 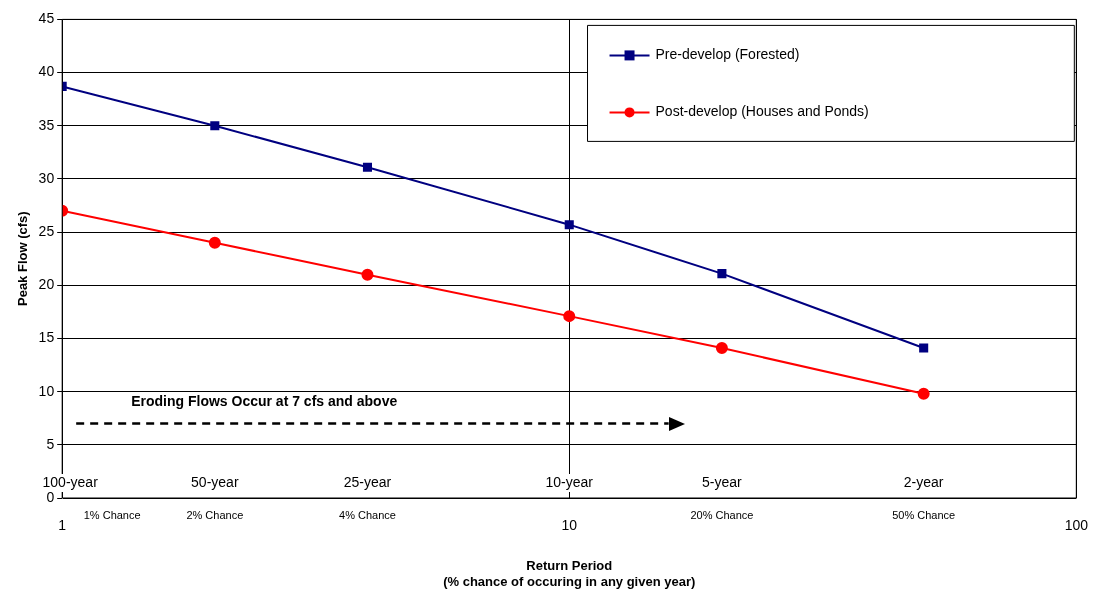 What do you see at coordinates (46, 284) in the screenshot?
I see `y-tick-label: 20` at bounding box center [46, 284].